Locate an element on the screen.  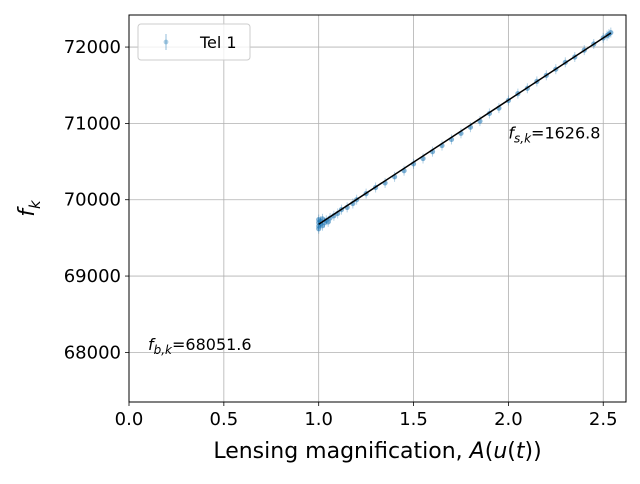
annotation-text: fs,k=1626.8 is located at coordinates (554, 135).